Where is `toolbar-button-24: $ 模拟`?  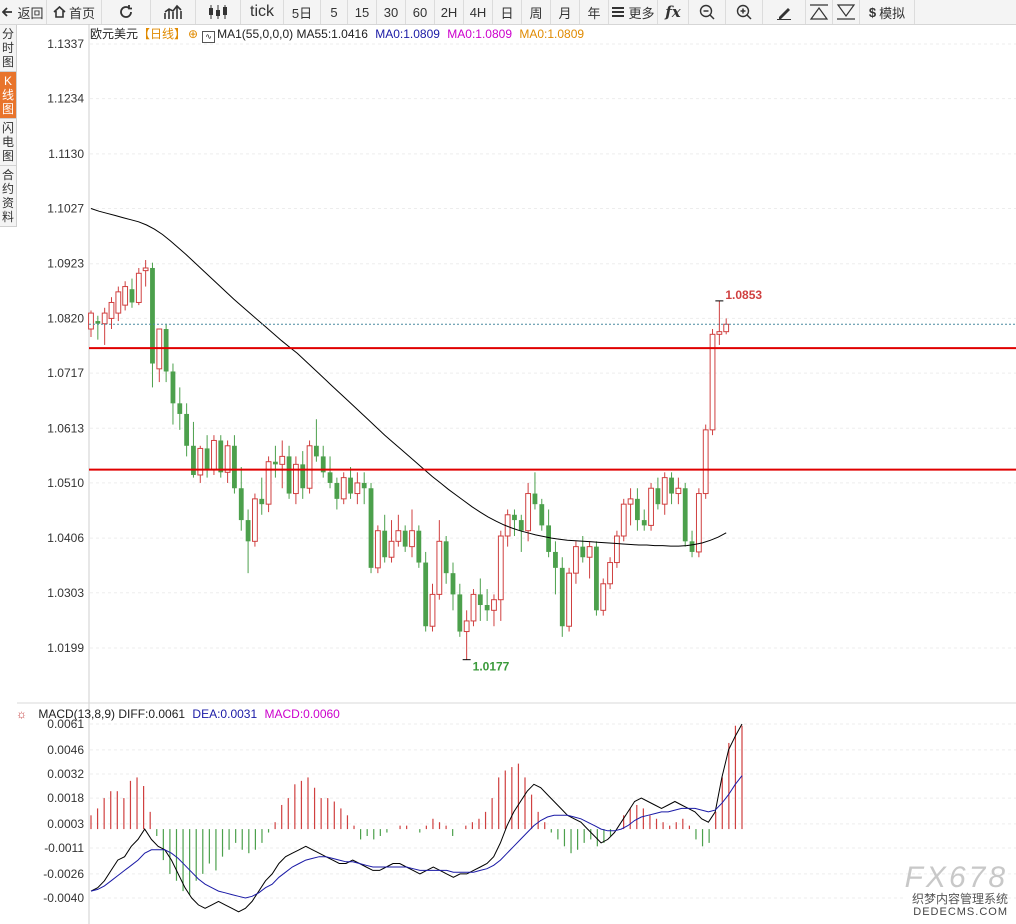
toolbar-button-24: $ 模拟 is located at coordinates (887, 12).